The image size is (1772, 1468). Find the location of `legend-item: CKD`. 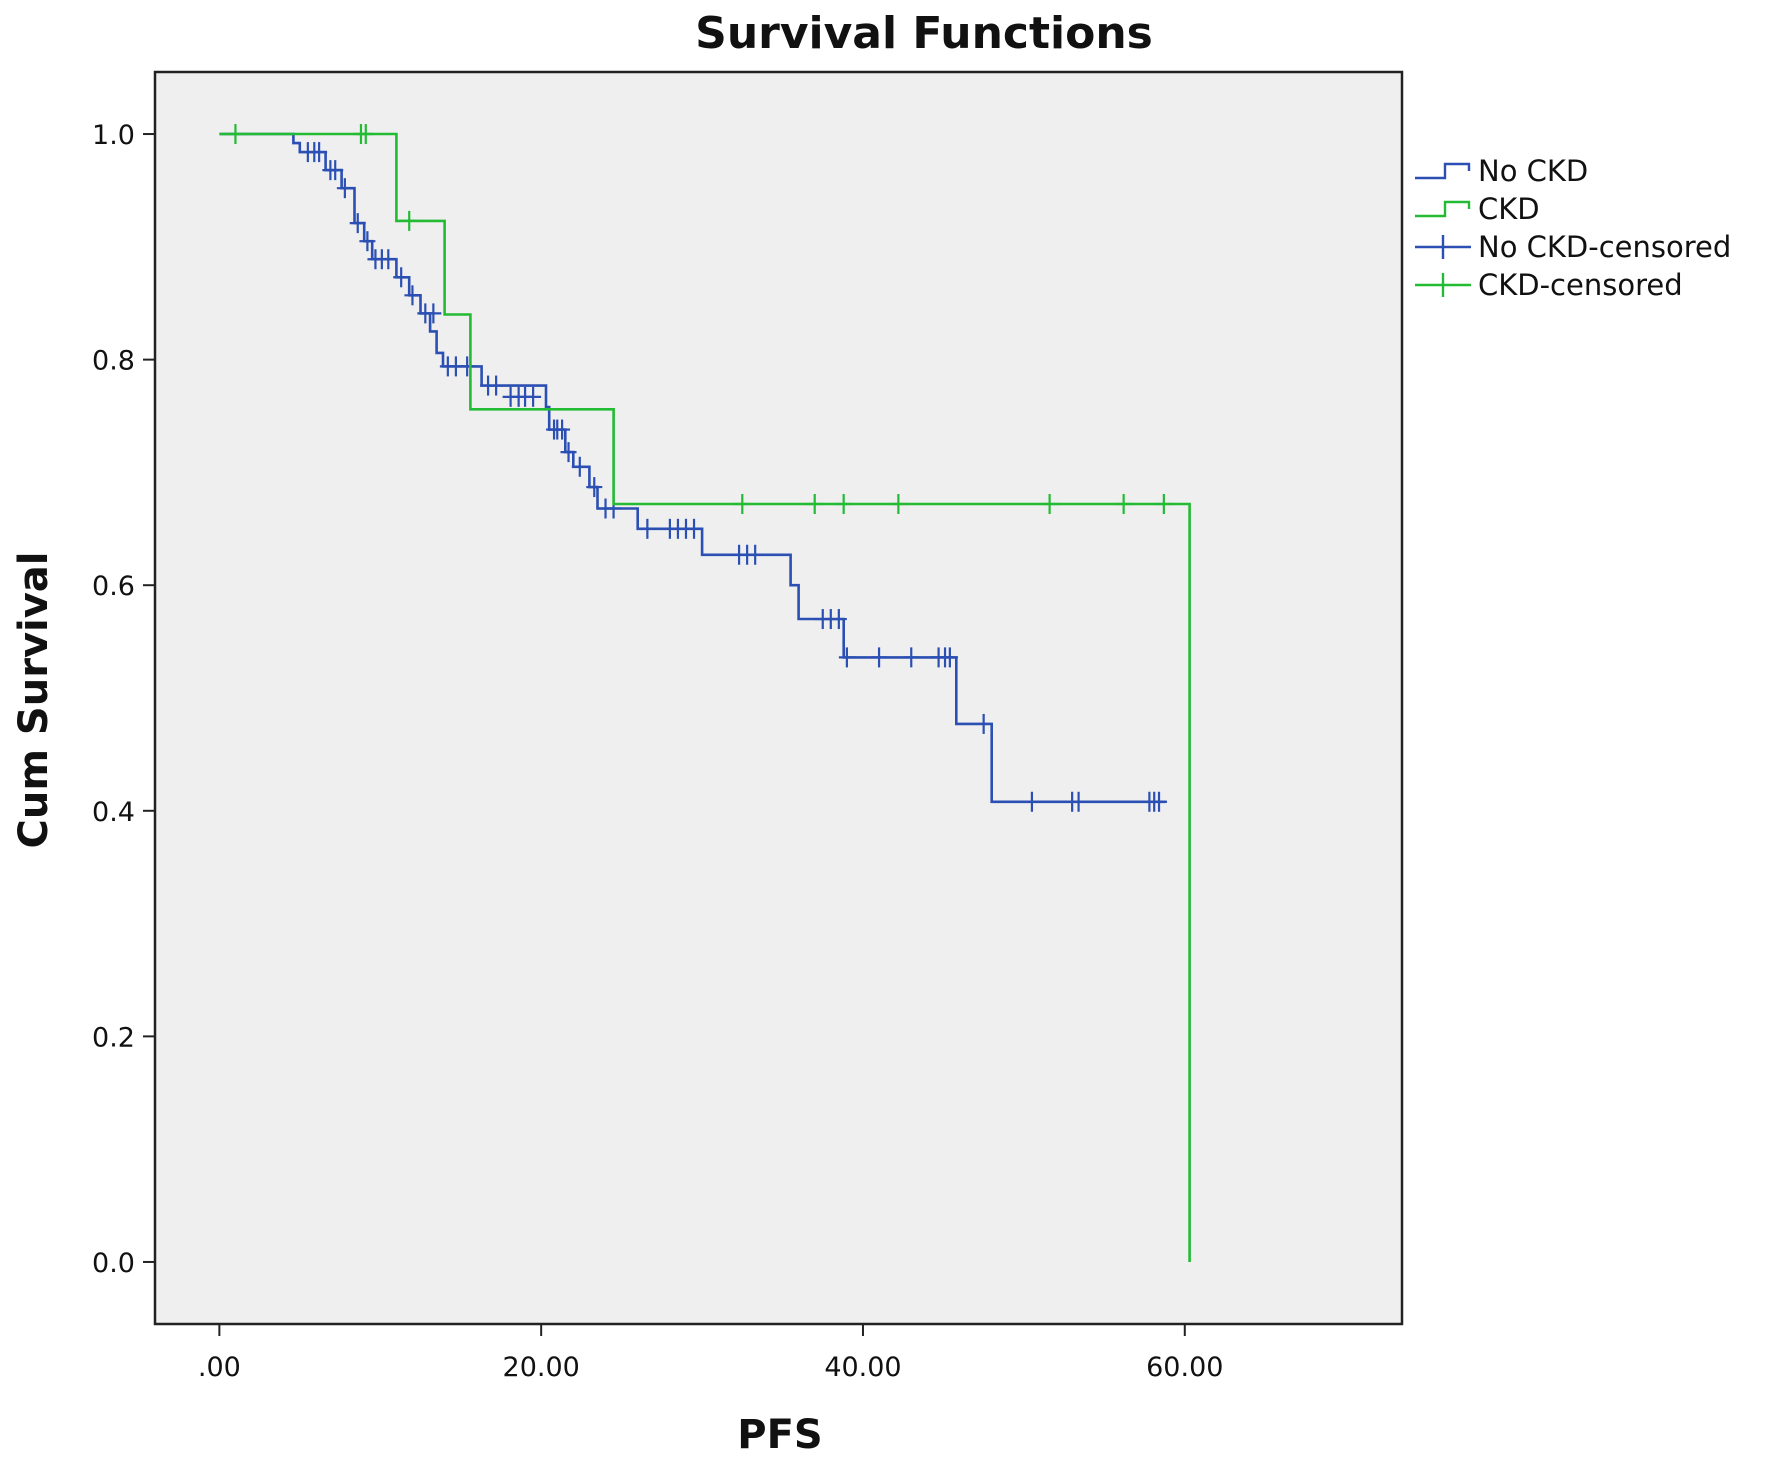

legend-item: CKD is located at coordinates (1477, 209).